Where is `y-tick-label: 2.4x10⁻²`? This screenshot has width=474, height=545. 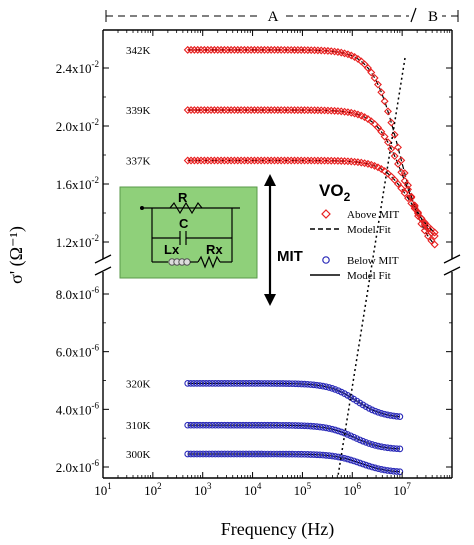 y-tick-label: 2.4x10⁻² is located at coordinates (77, 67).